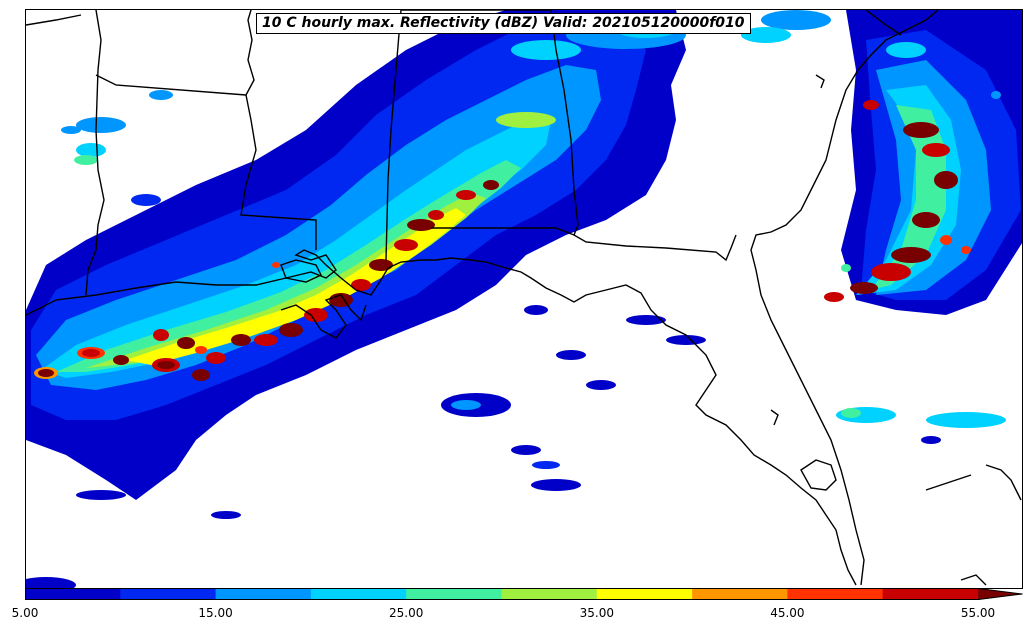 Image resolution: width=1033 pixels, height=633 pixels. What do you see at coordinates (1000, 594) in the screenshot?
I see `colorbar-extend-arrow` at bounding box center [1000, 594].